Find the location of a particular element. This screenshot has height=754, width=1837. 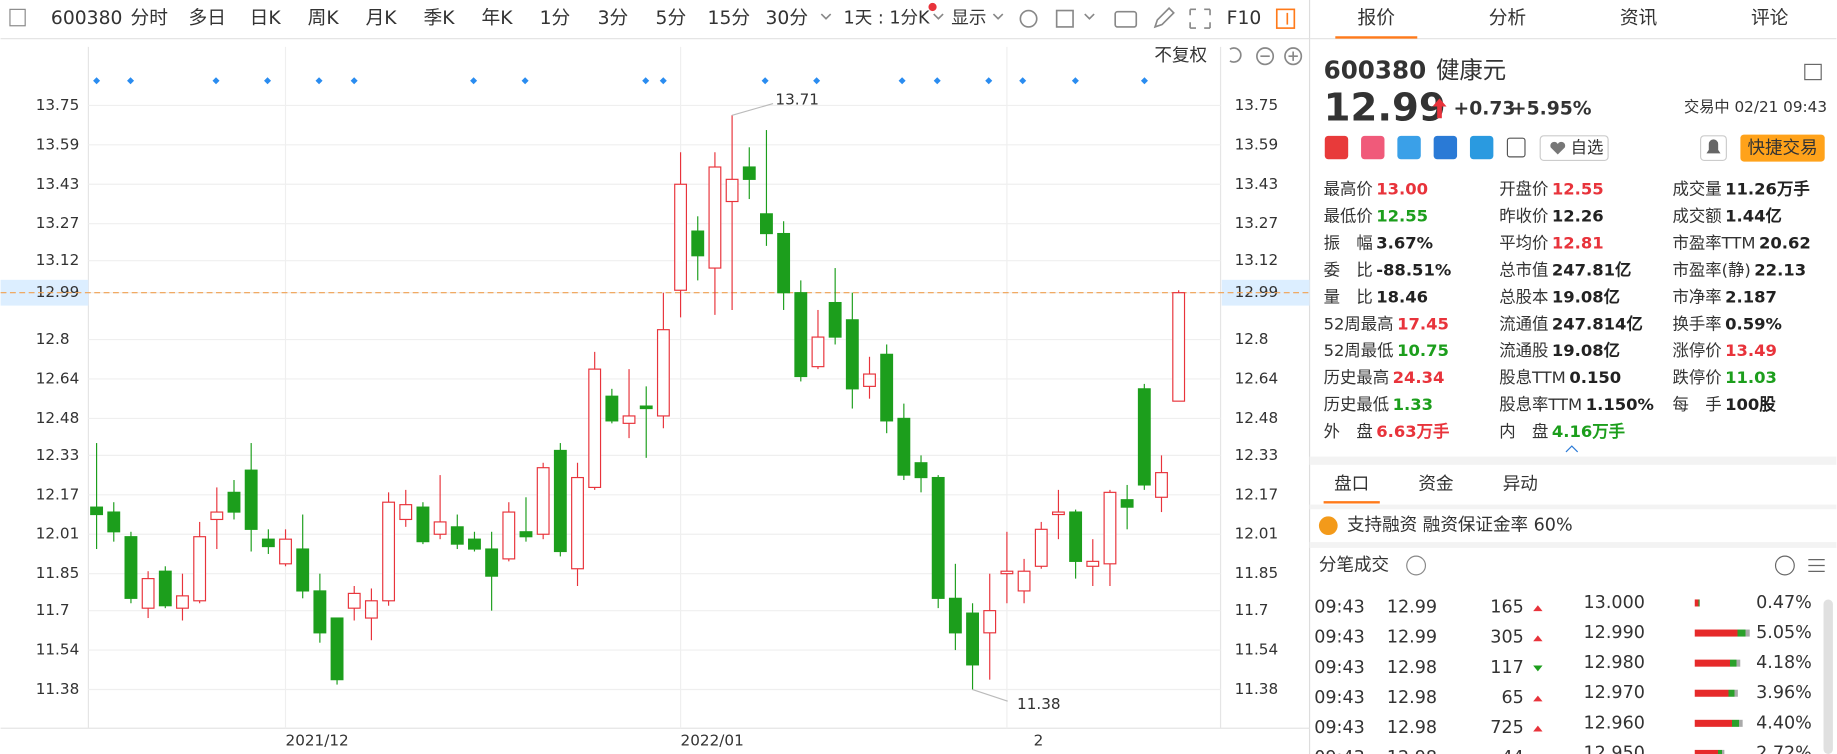

event-marker is located at coordinates (620, 81).